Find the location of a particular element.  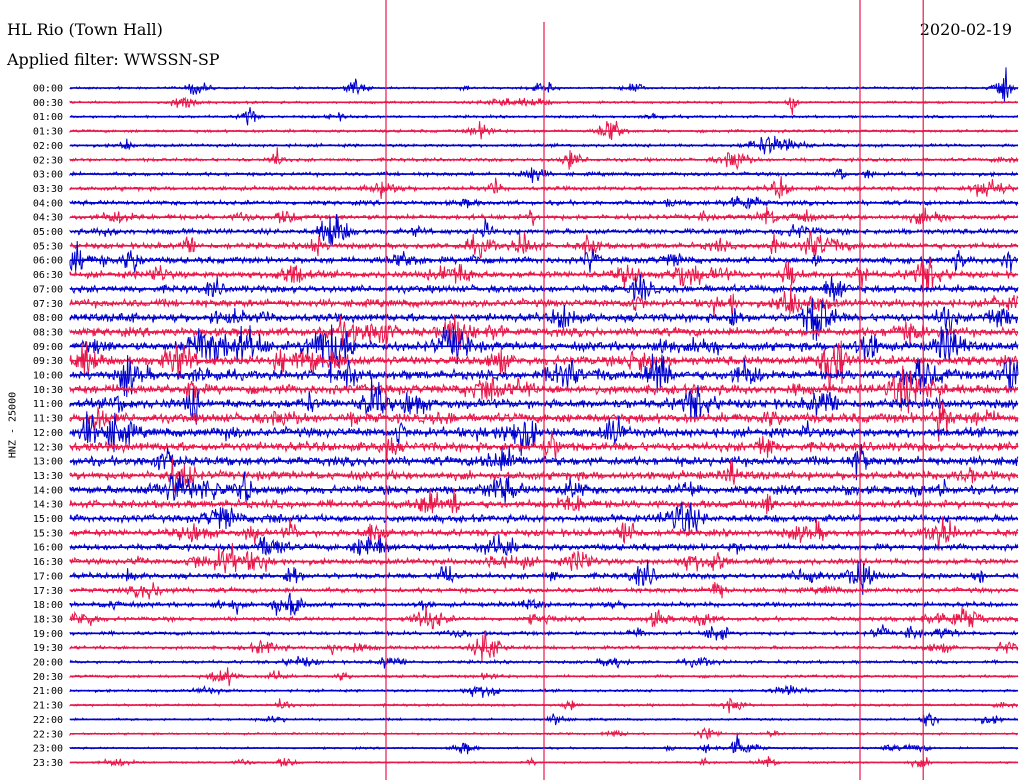

row-time-label: 17:30 is located at coordinates (48, 591).